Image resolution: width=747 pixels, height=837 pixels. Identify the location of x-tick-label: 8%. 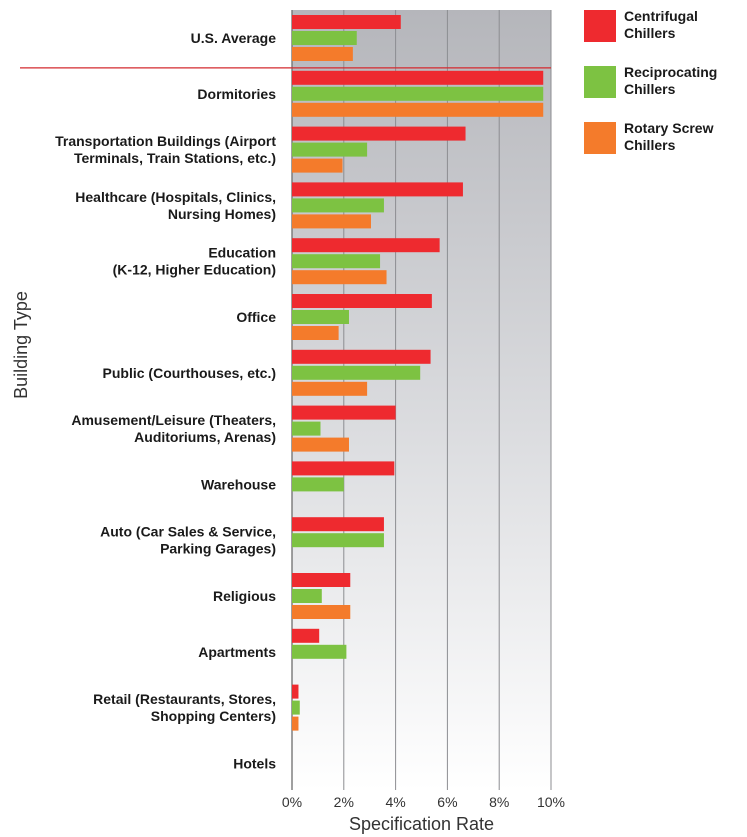
(499, 802).